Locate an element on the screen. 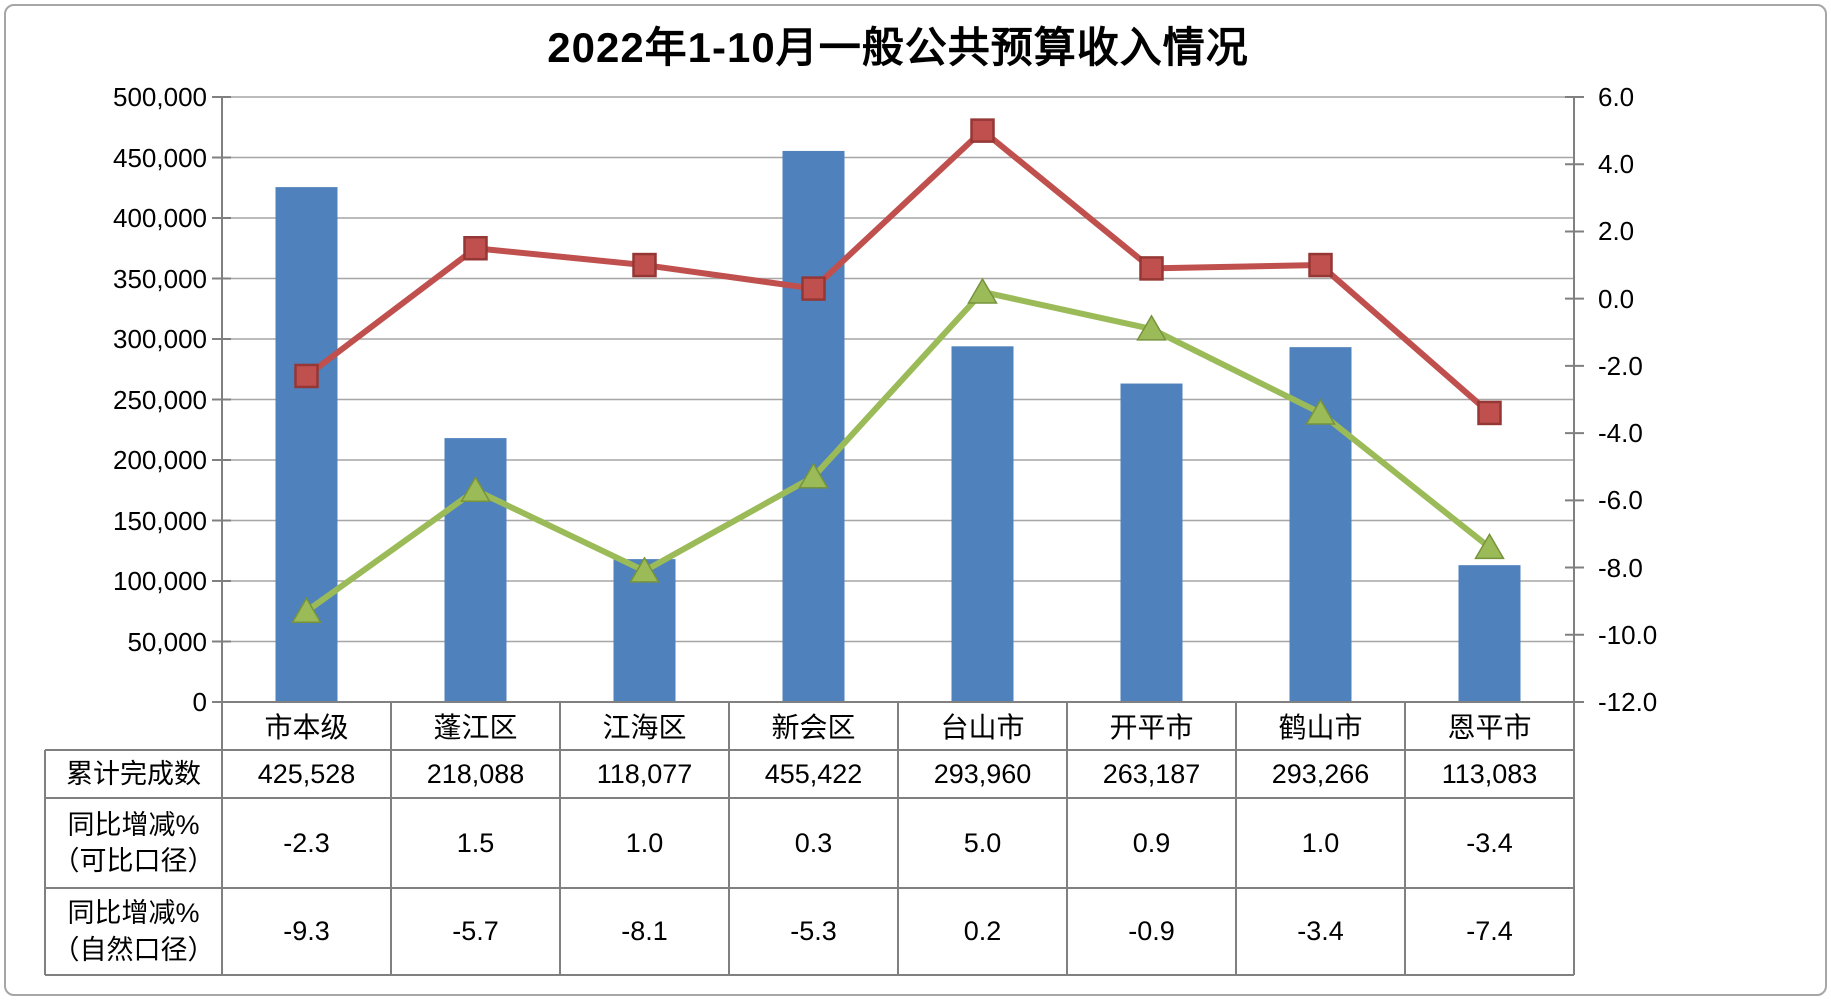  table-cell: 293,960 is located at coordinates (982, 773).